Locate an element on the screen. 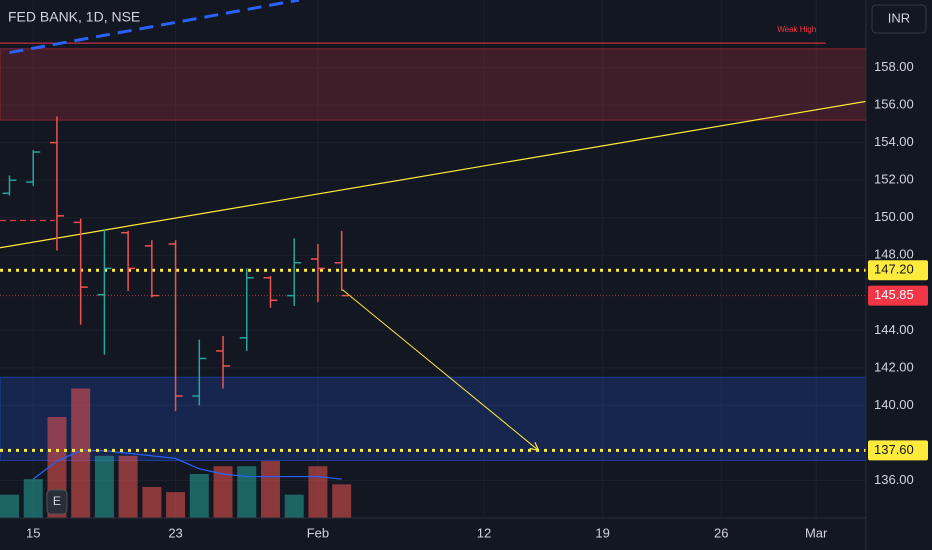  y-tick-label: 158.00 is located at coordinates (894, 66).